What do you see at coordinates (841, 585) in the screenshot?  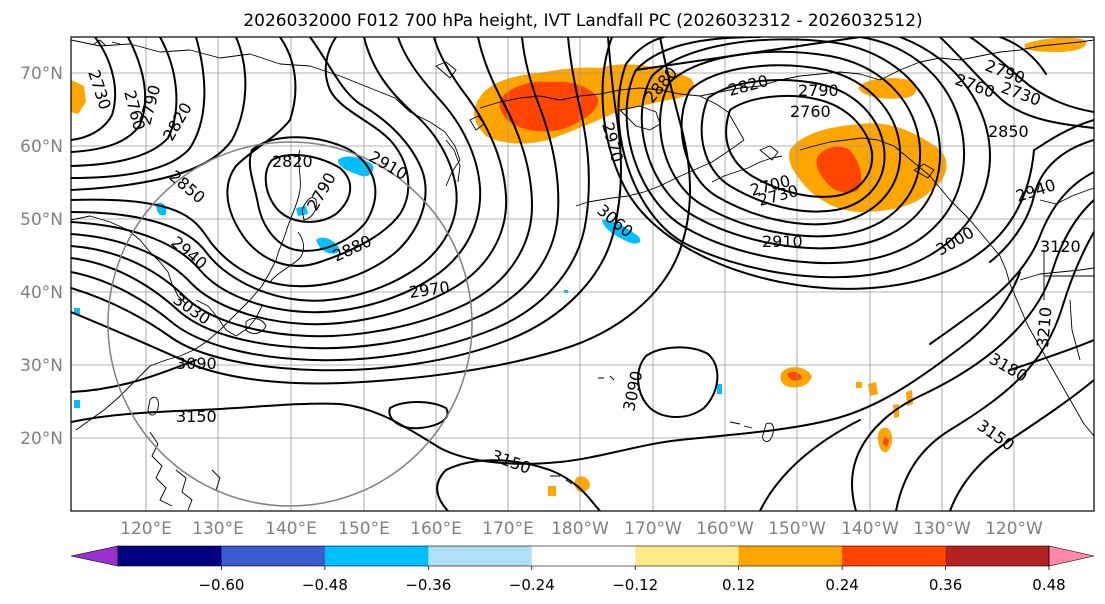 I see `colorbar-tick-label: 0.24` at bounding box center [841, 585].